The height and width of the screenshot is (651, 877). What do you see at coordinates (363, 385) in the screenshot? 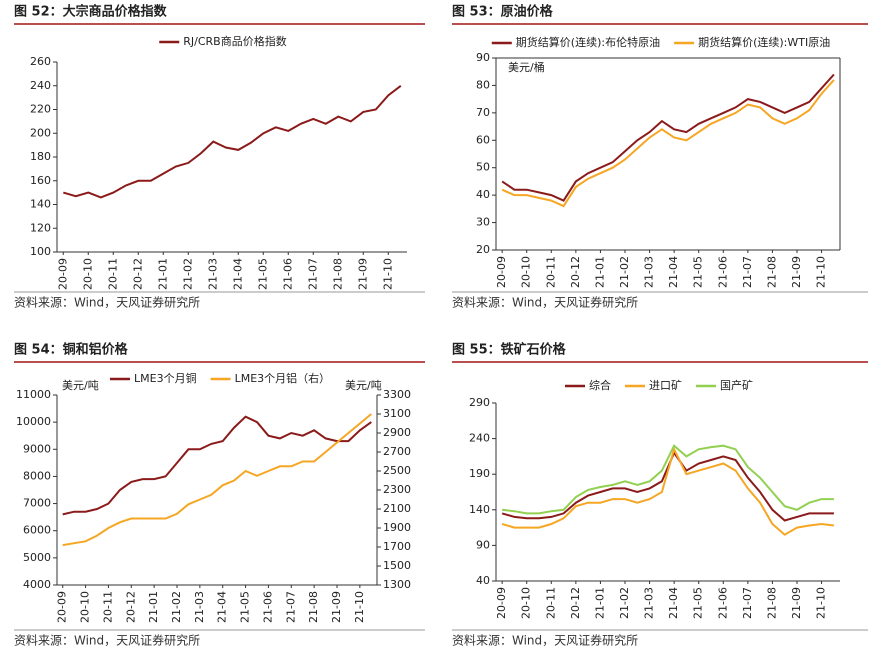
I see `y2-axis-label: 美元/吨` at bounding box center [363, 385].